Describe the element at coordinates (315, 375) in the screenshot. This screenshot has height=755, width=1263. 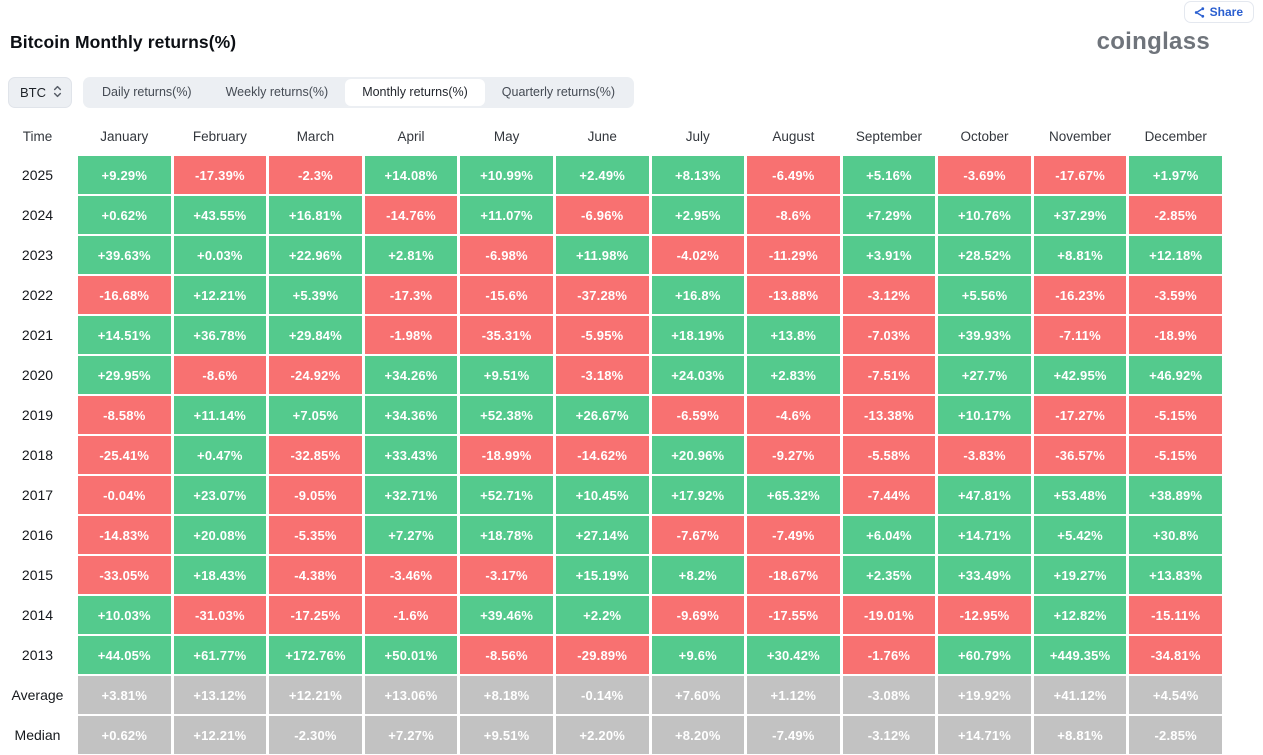
I see `return-cell: -24.92%` at that location.